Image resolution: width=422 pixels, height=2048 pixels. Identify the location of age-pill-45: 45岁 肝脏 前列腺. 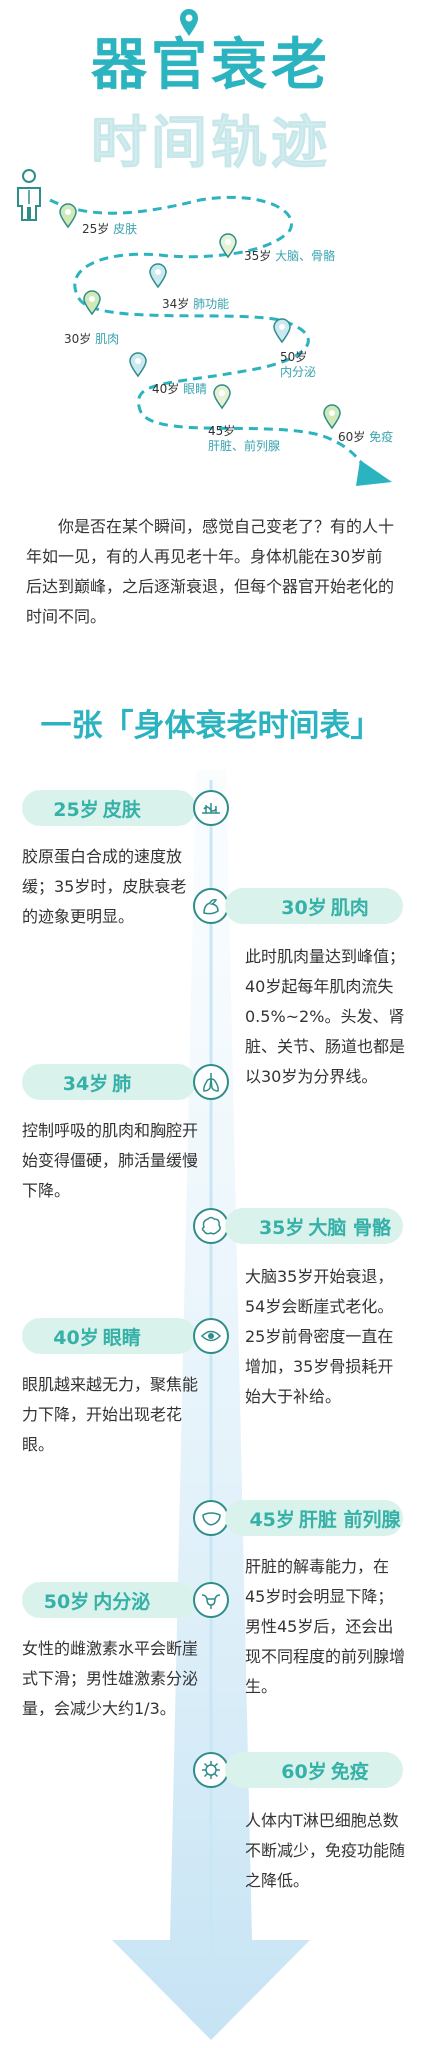
(314, 1518).